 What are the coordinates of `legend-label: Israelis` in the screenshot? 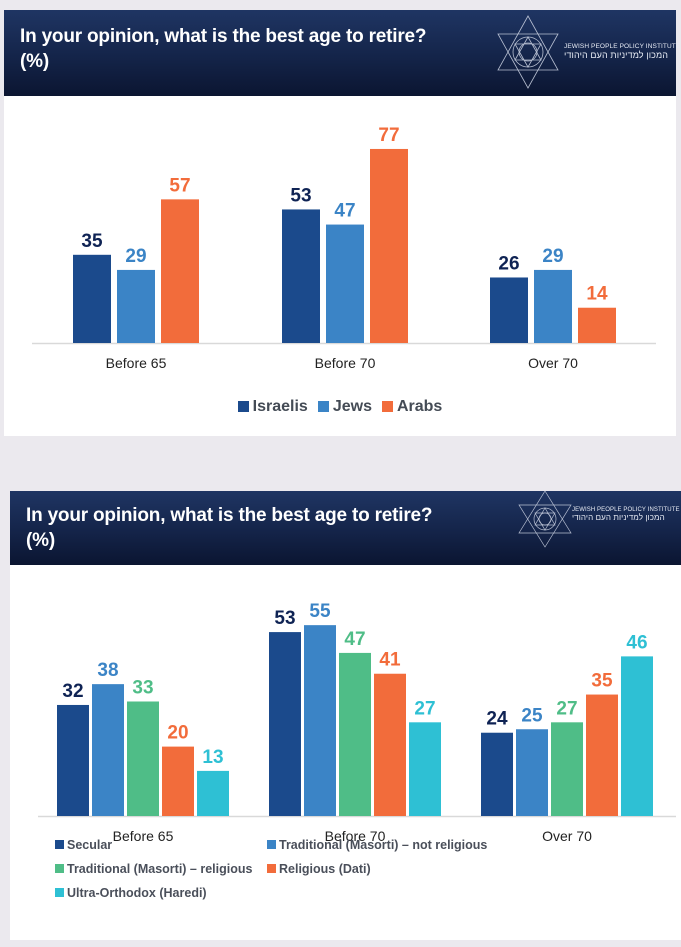 It's located at (280, 406).